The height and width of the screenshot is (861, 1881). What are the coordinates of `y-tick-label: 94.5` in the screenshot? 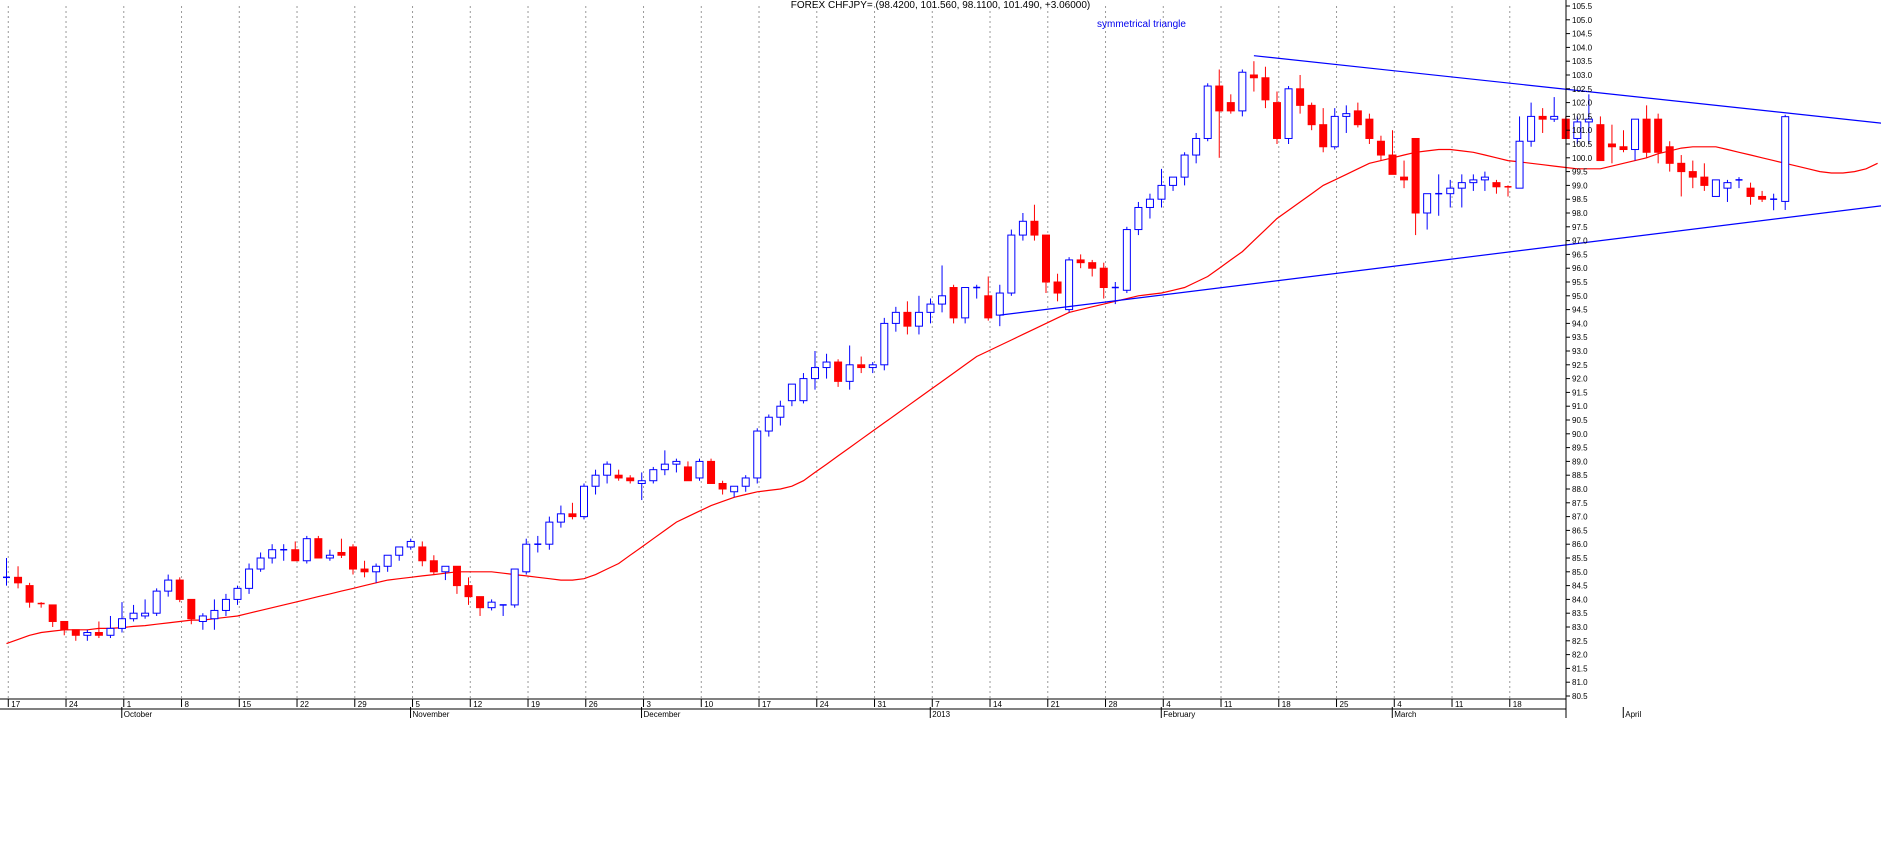 It's located at (1580, 310).